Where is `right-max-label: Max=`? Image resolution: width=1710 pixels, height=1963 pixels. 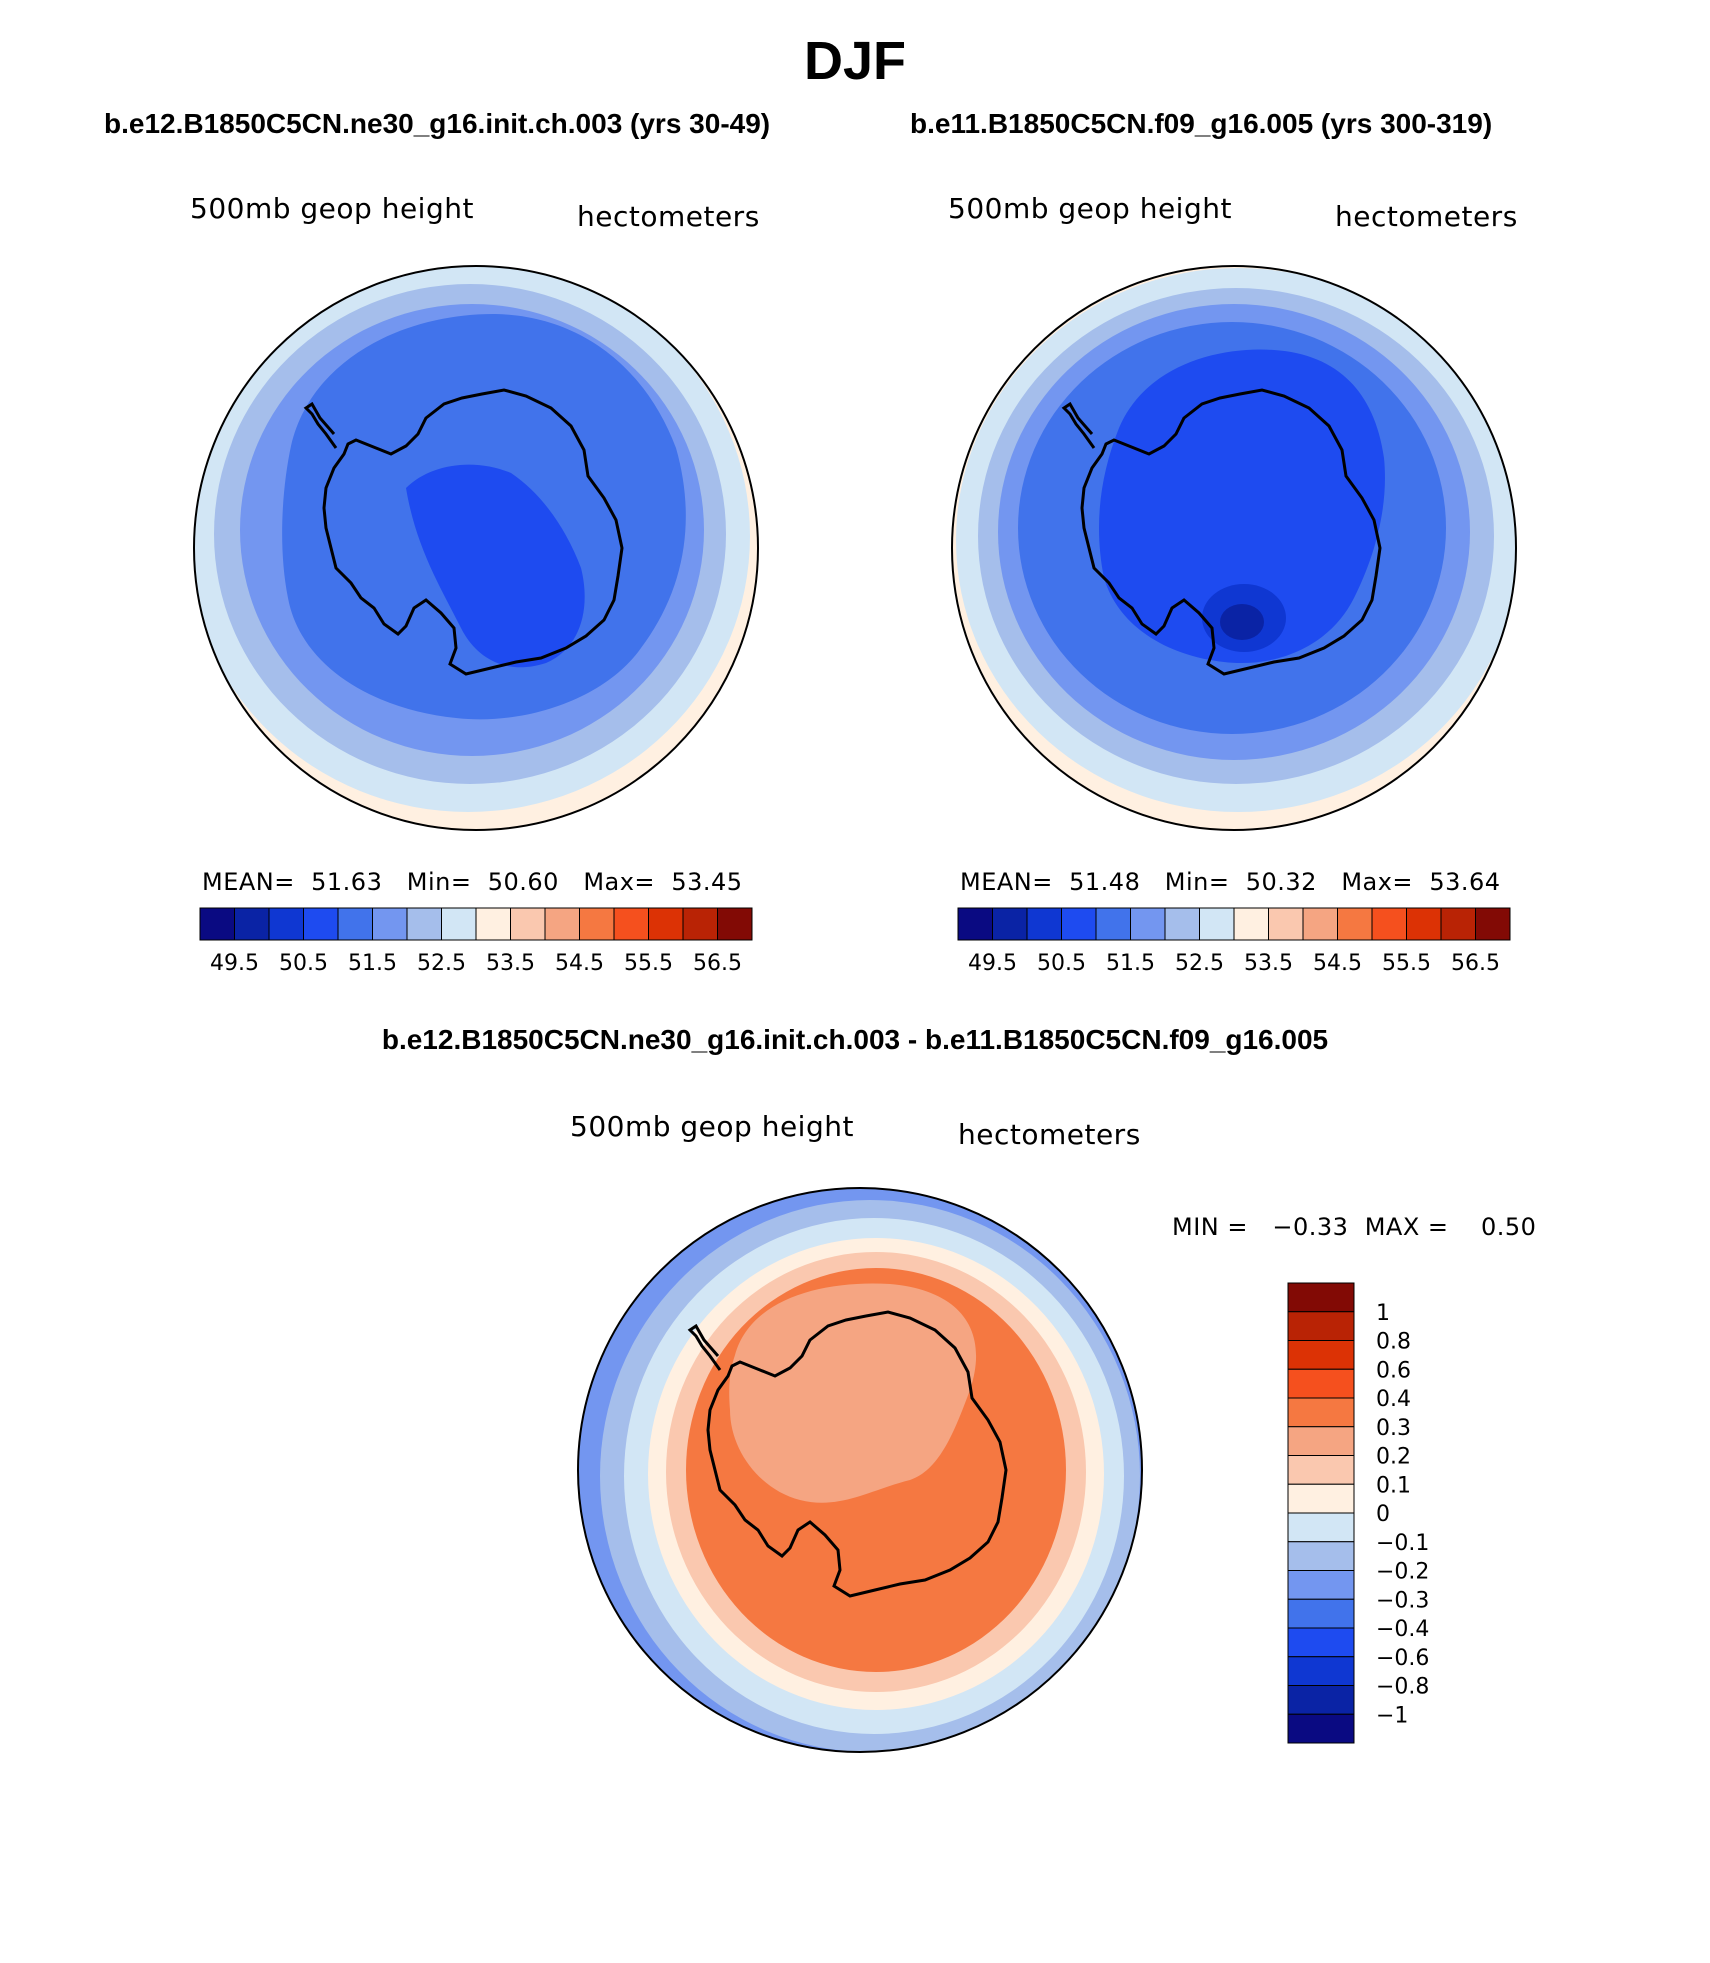
right-max-label: Max= is located at coordinates (1377, 882).